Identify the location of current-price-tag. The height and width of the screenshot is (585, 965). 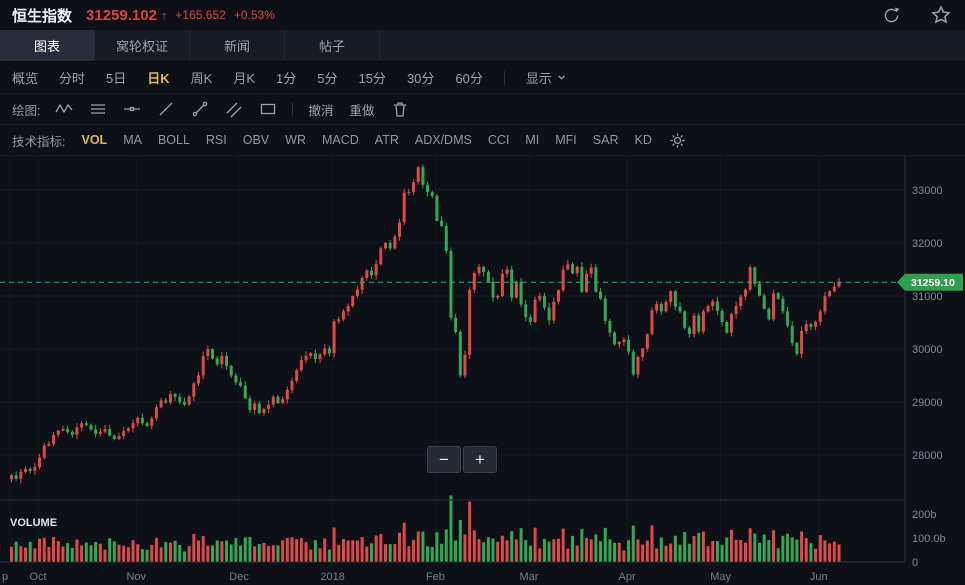
(930, 282).